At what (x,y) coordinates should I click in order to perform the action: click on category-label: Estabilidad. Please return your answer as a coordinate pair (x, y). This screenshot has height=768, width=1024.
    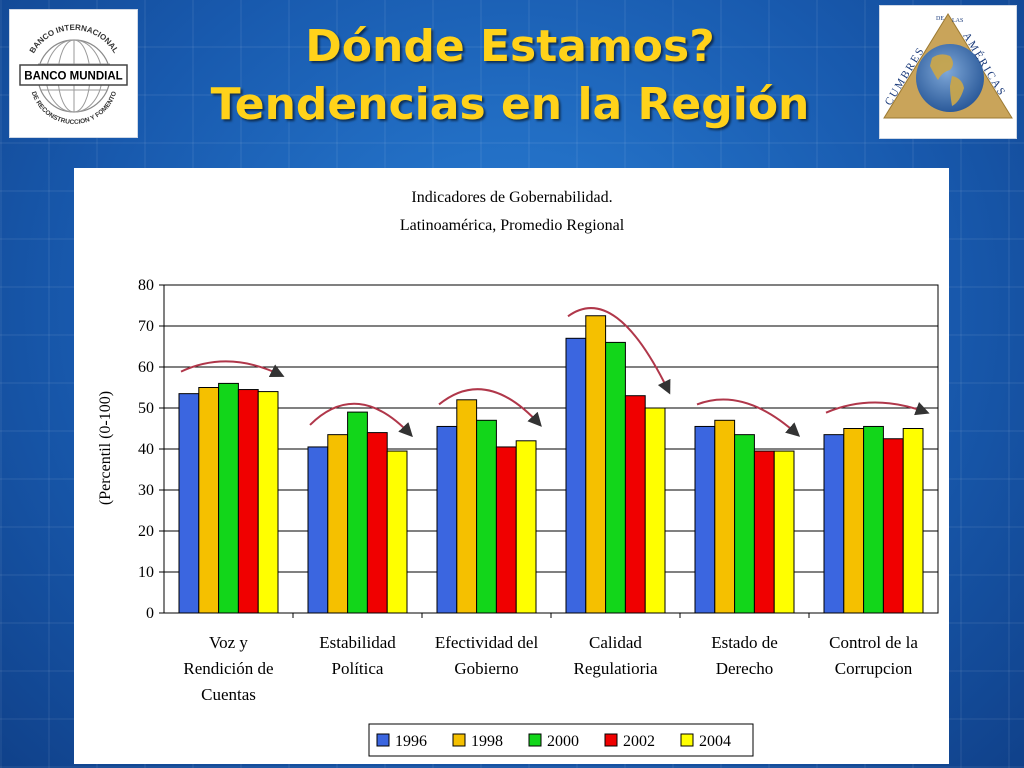
    Looking at the image, I should click on (357, 642).